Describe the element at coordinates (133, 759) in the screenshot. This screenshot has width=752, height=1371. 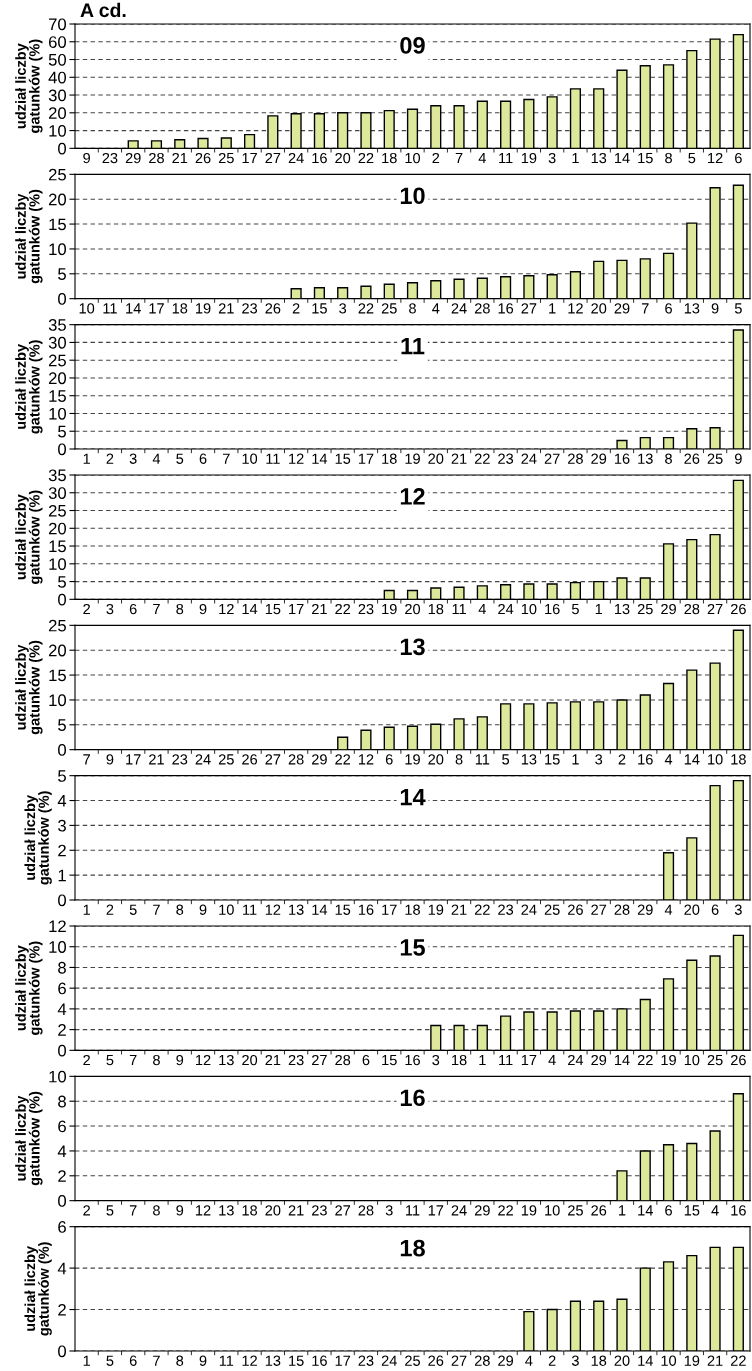
I see `x-tick-label: 17` at that location.